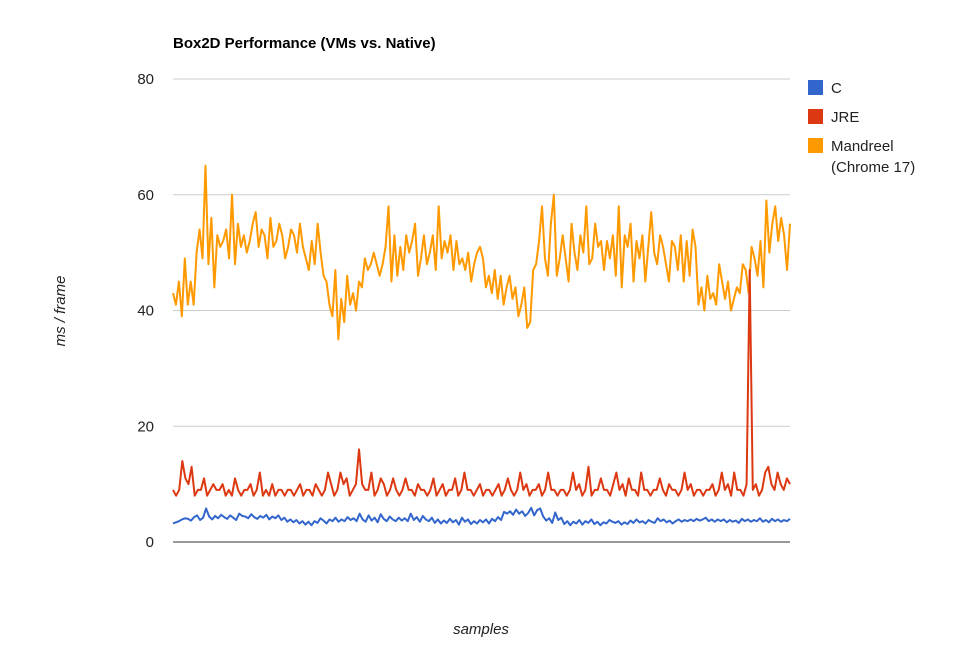 The image size is (953, 653). Describe the element at coordinates (481, 516) in the screenshot. I see `series-line-c` at that location.